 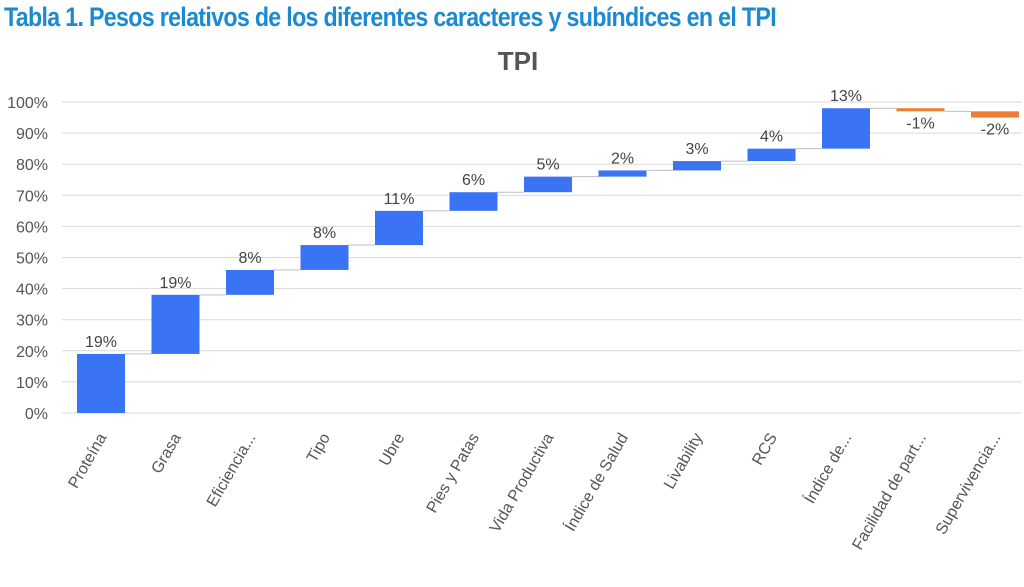 What do you see at coordinates (166, 453) in the screenshot?
I see `x-tick-label: Grasa` at bounding box center [166, 453].